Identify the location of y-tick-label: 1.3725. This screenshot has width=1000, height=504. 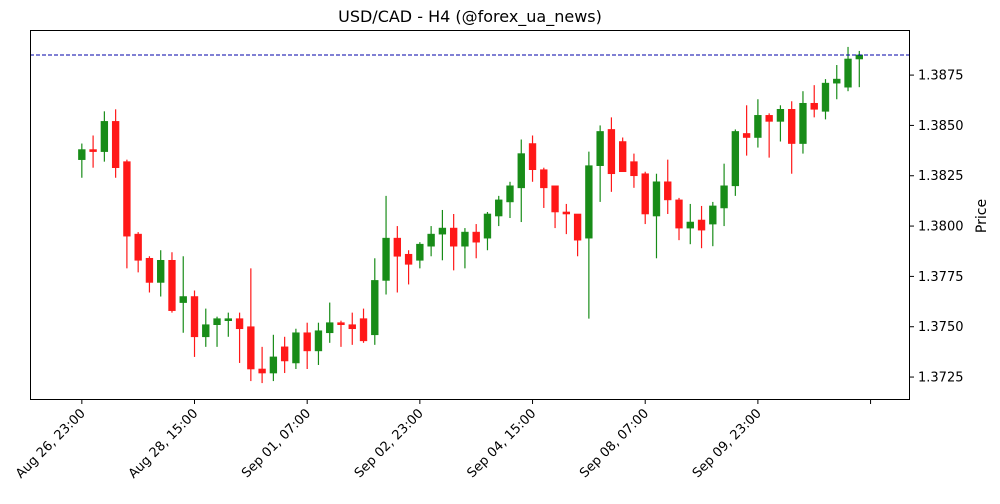
(941, 378).